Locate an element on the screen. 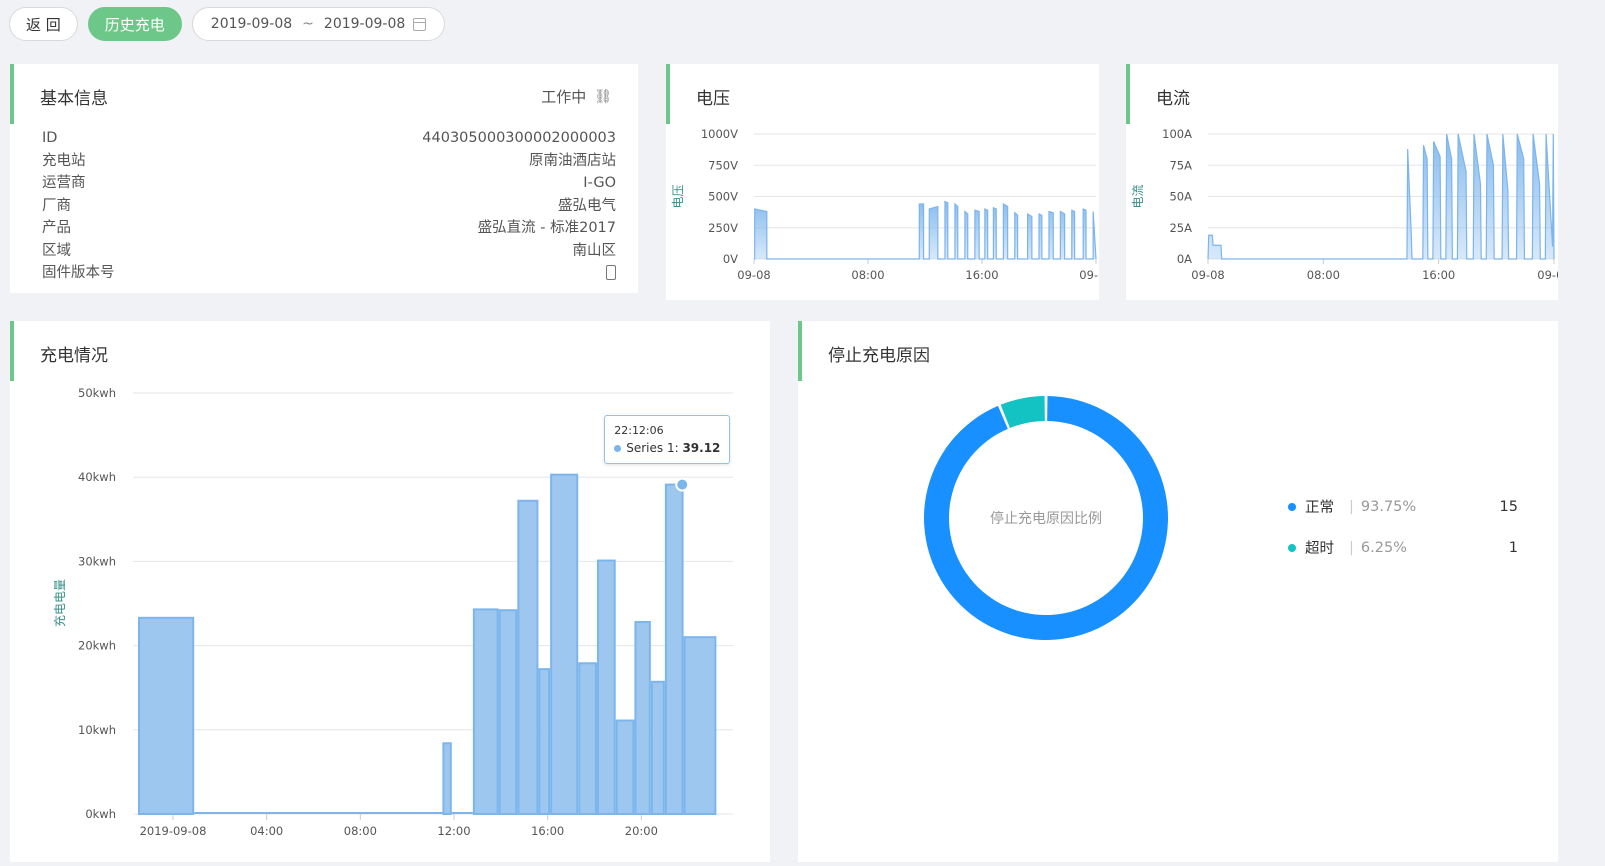  calendar-icon is located at coordinates (420, 24).